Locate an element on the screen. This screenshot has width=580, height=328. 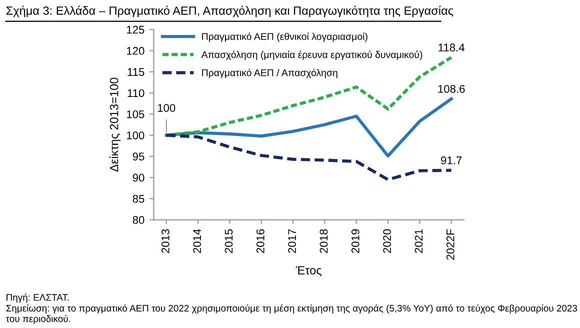
legend-label: Πραγματικό ΑΕΠ (εθνικοί λογαριασμοί) is located at coordinates (285, 37).